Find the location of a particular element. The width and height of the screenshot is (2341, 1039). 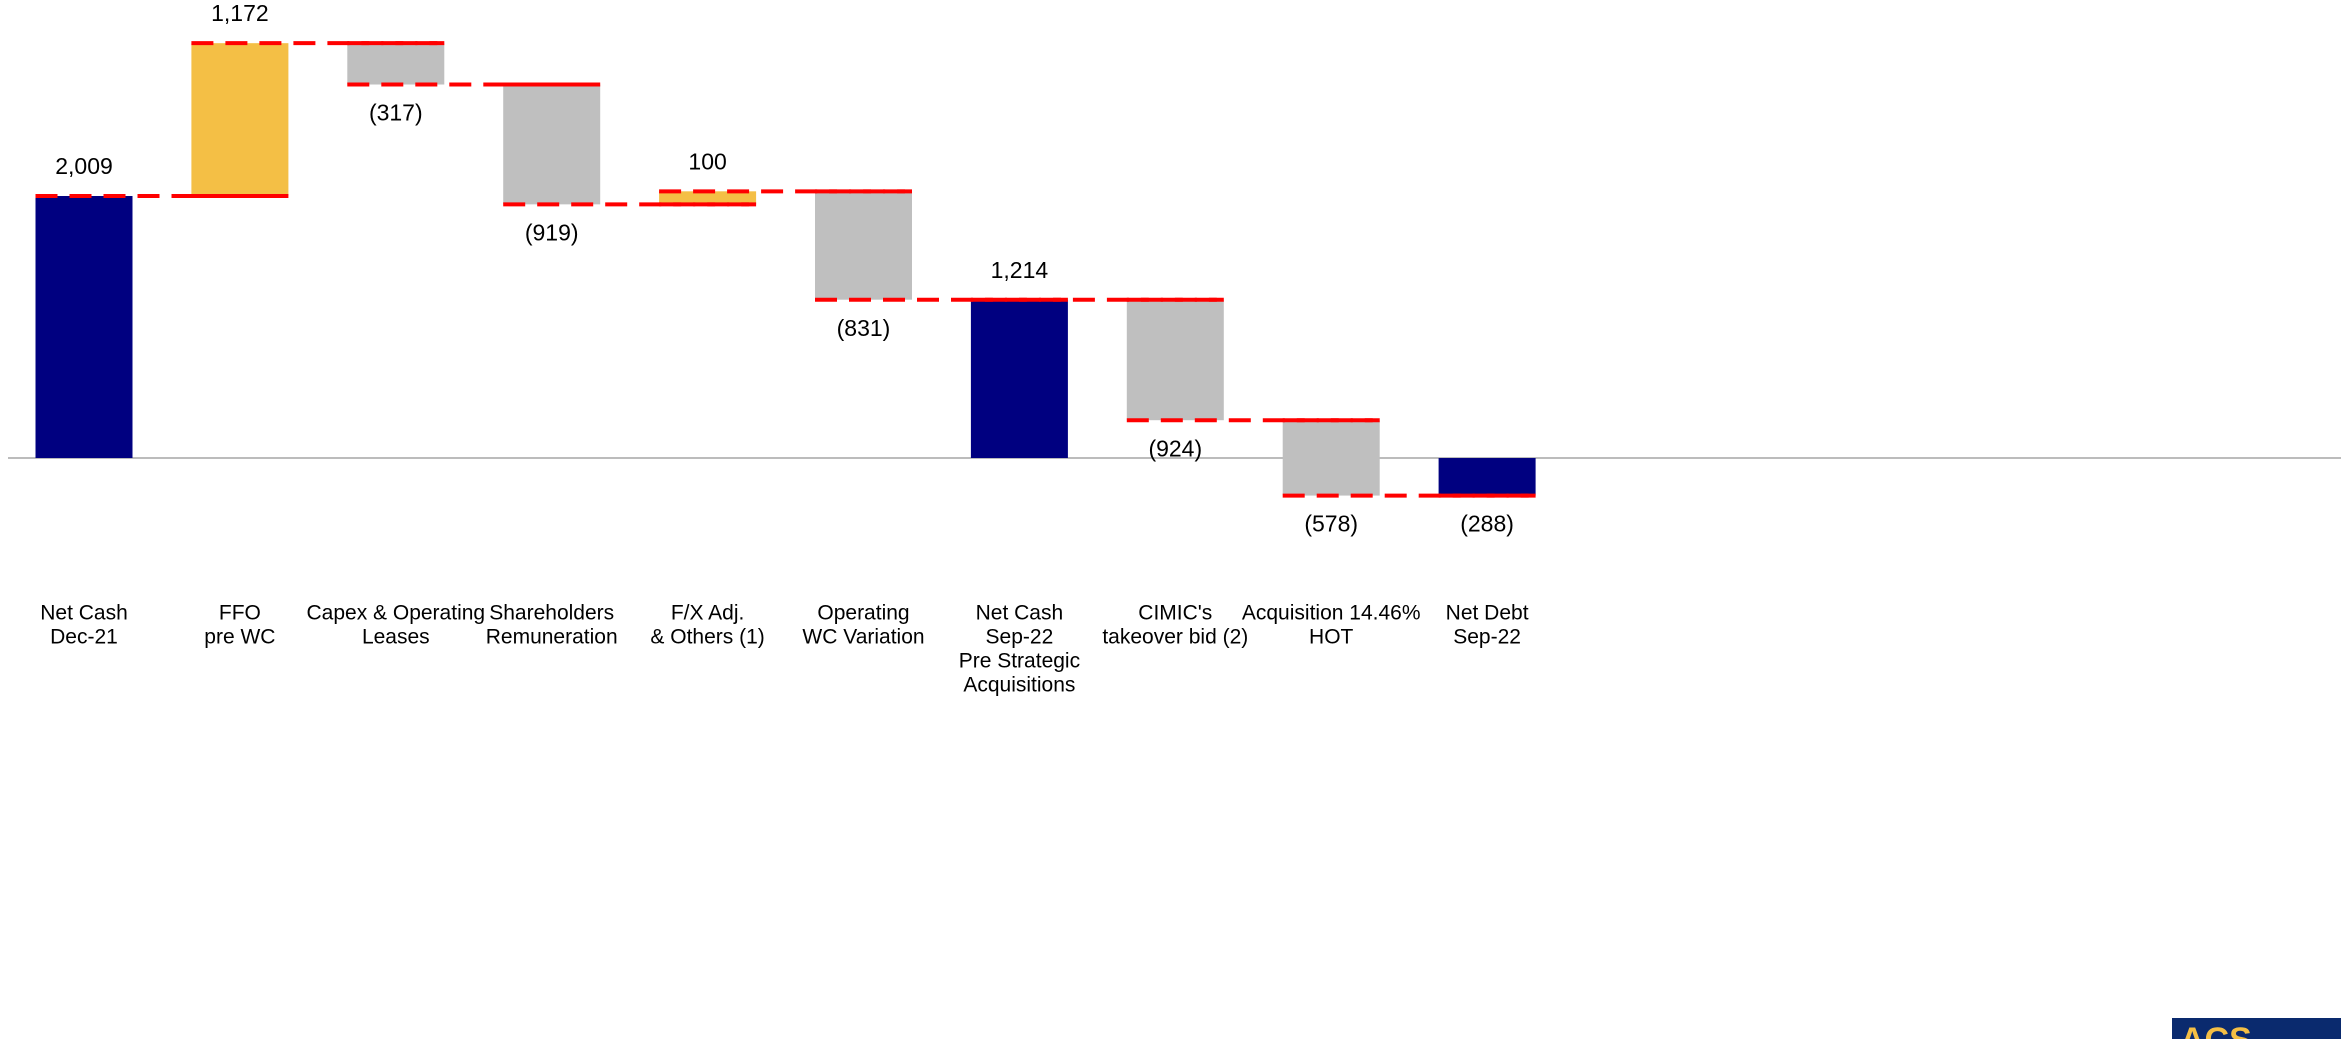

value-label: 100 is located at coordinates (707, 161).